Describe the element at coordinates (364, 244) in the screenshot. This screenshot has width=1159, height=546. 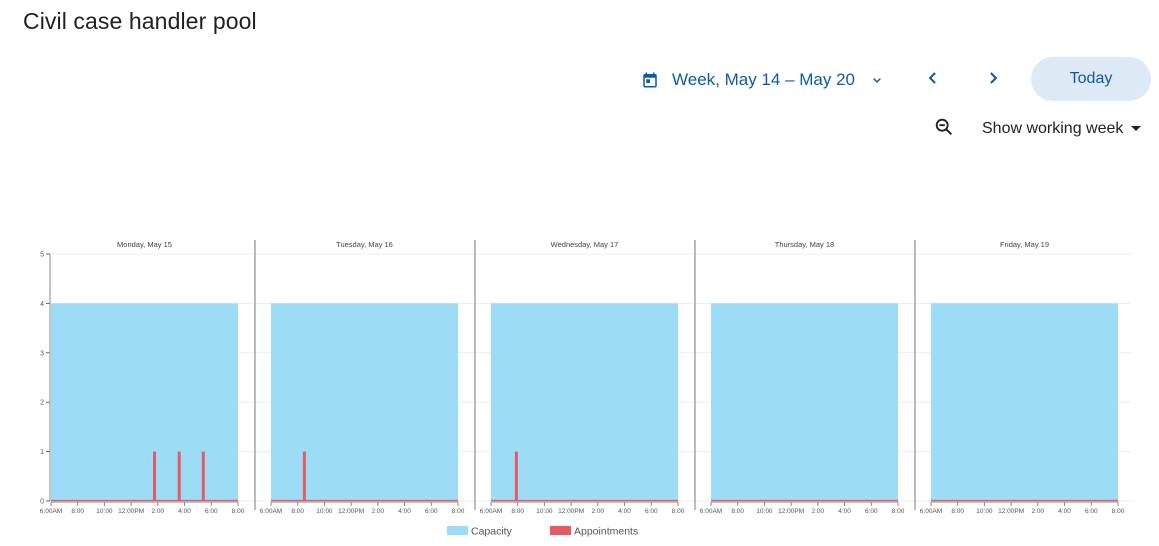
I see `panel-title: Tuesday, May 16` at that location.